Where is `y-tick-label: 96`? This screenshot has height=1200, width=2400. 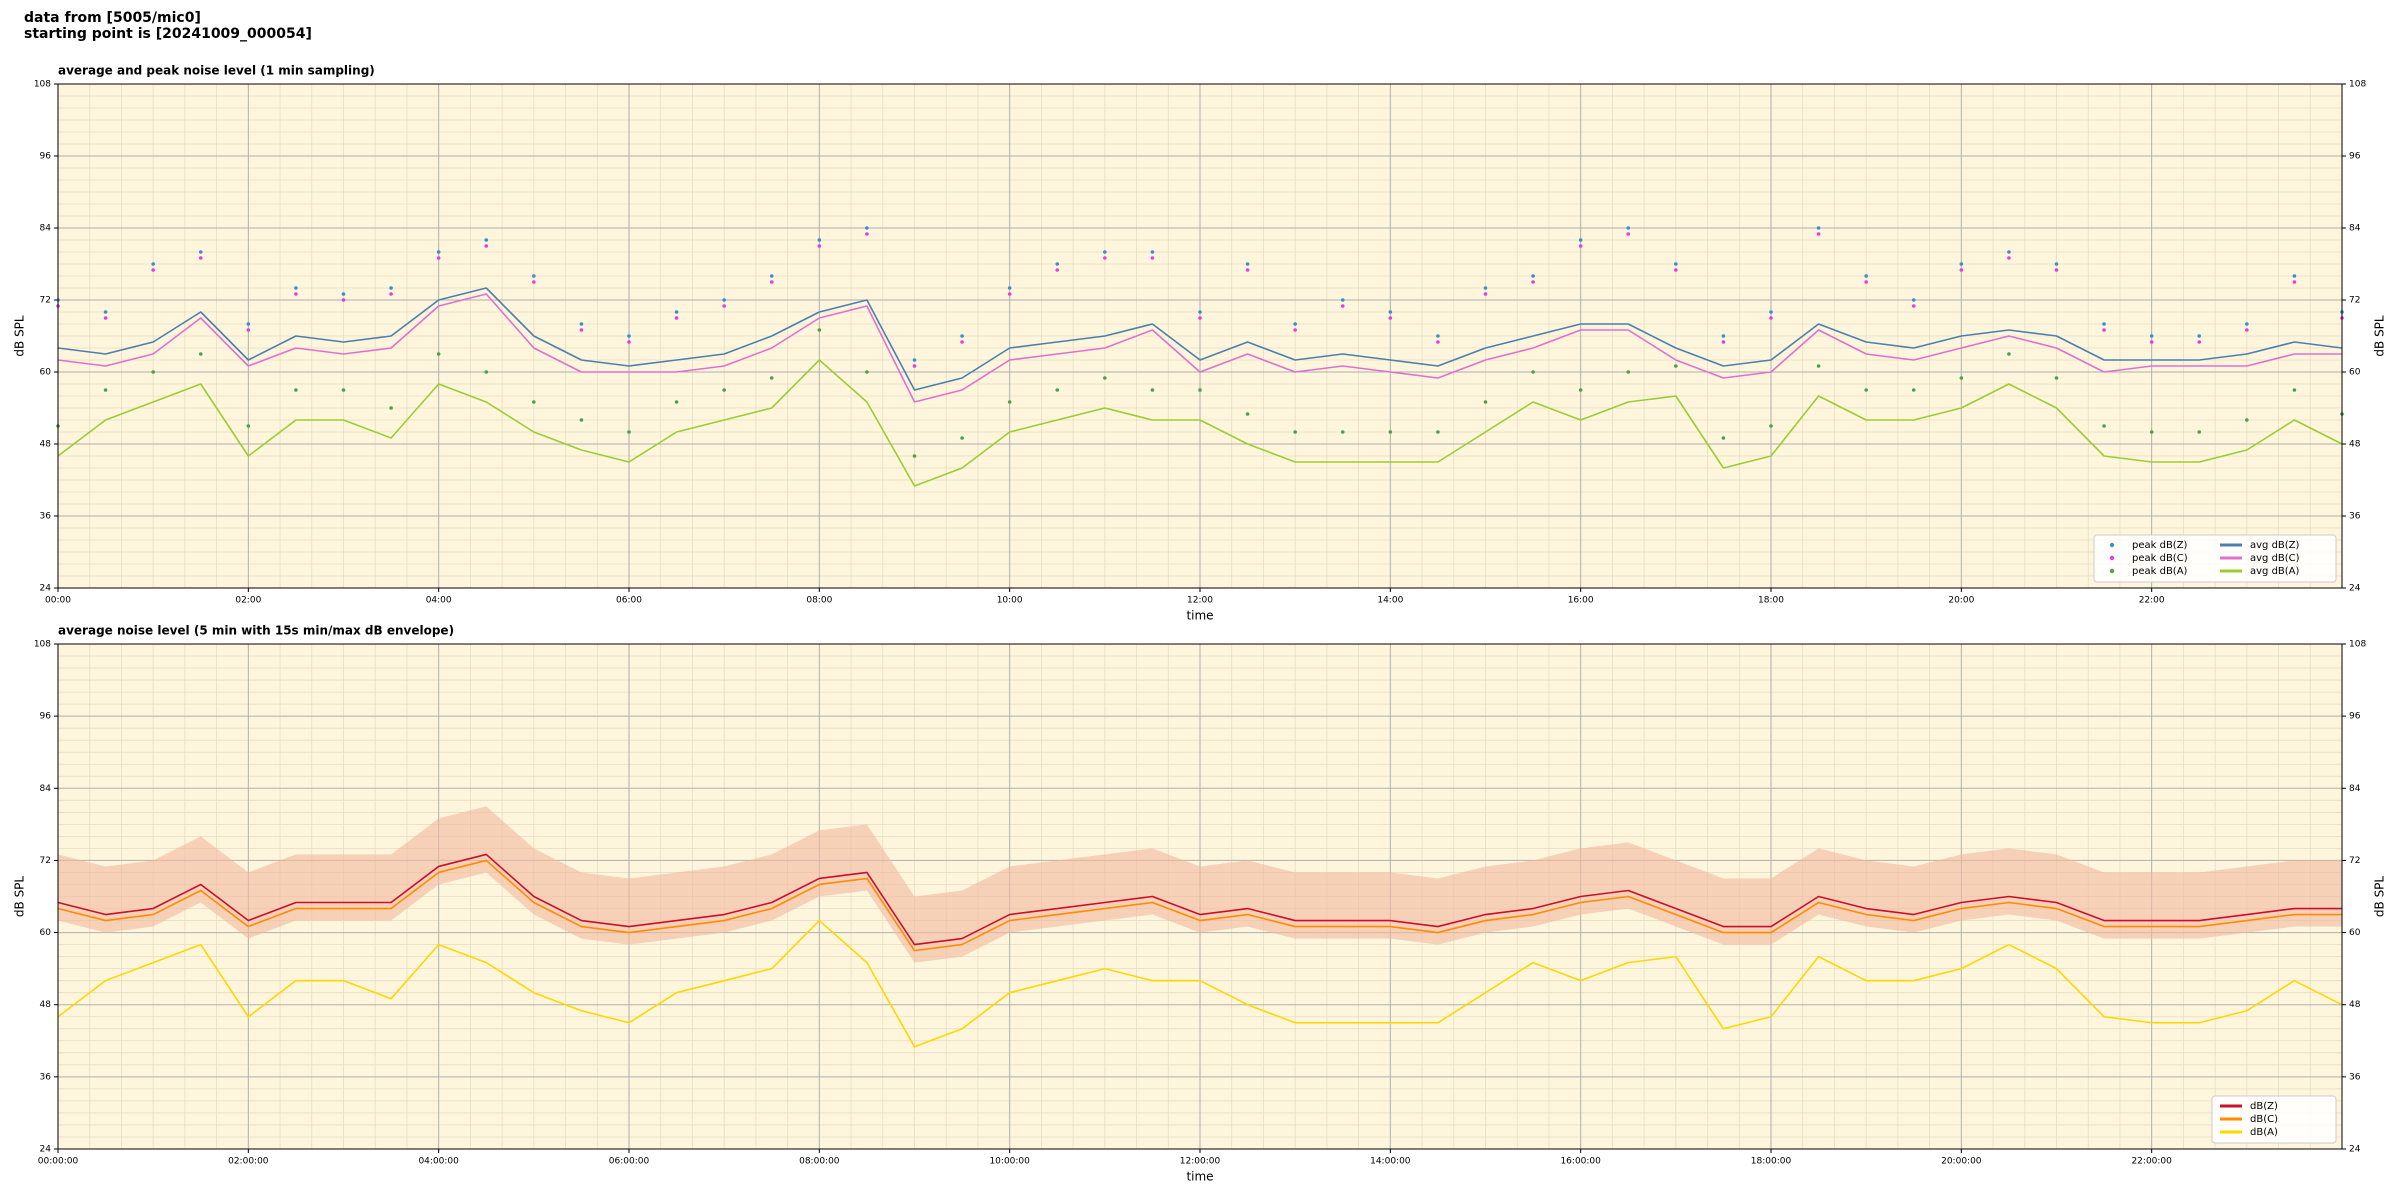
y-tick-label: 96 is located at coordinates (2355, 157).